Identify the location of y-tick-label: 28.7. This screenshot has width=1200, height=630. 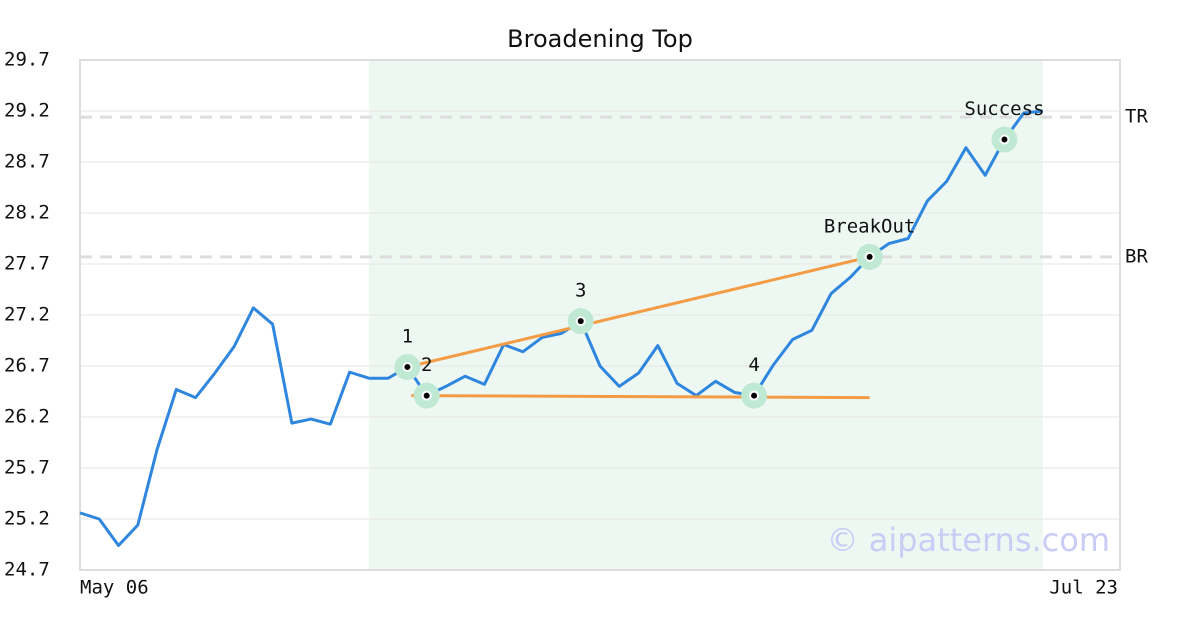
(27, 162).